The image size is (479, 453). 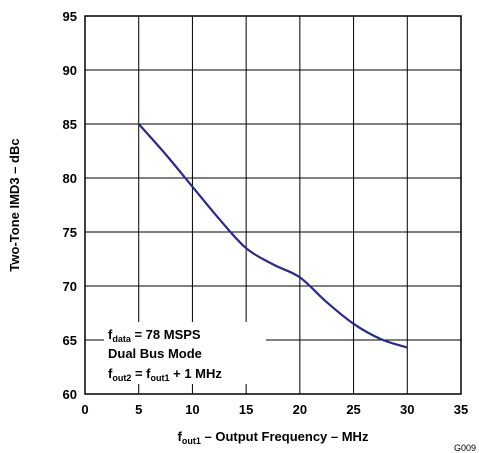 What do you see at coordinates (165, 374) in the screenshot?
I see `annotation-fout2: fout2 = fout1 + 1 MHz` at bounding box center [165, 374].